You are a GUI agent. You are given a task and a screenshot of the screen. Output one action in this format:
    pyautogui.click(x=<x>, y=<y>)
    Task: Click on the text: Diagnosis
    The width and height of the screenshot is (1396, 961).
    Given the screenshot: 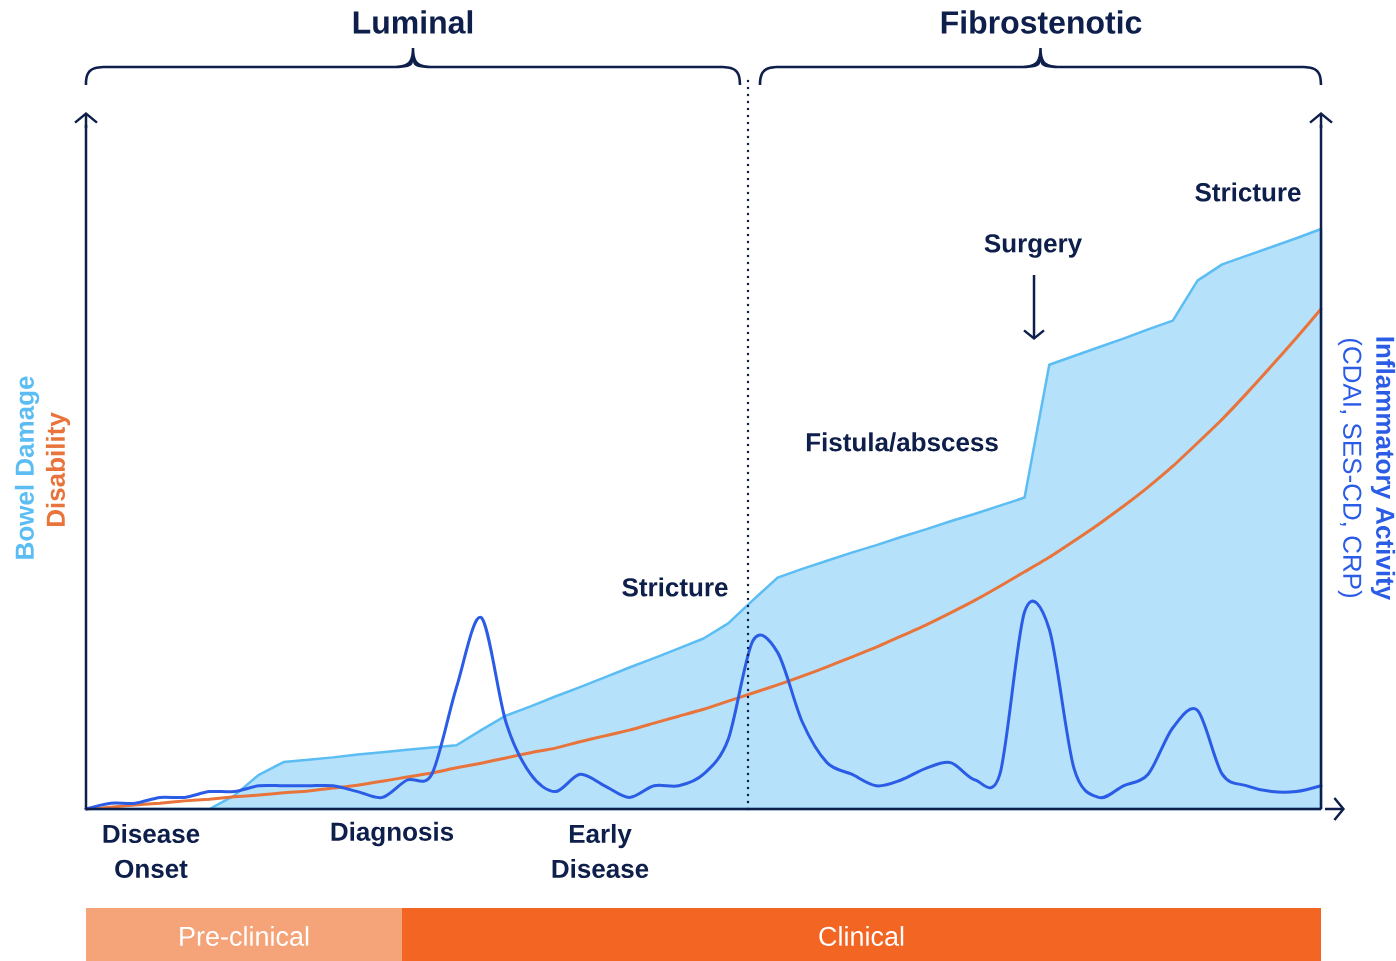 What is the action you would take?
    pyautogui.click(x=392, y=834)
    